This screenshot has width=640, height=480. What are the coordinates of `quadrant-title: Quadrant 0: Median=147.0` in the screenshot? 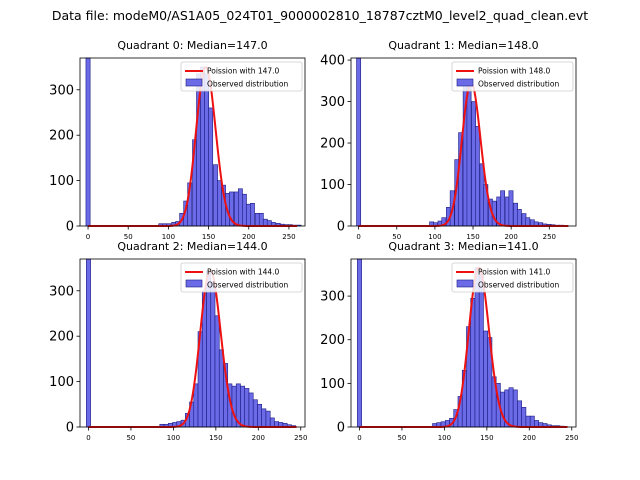 It's located at (192, 45).